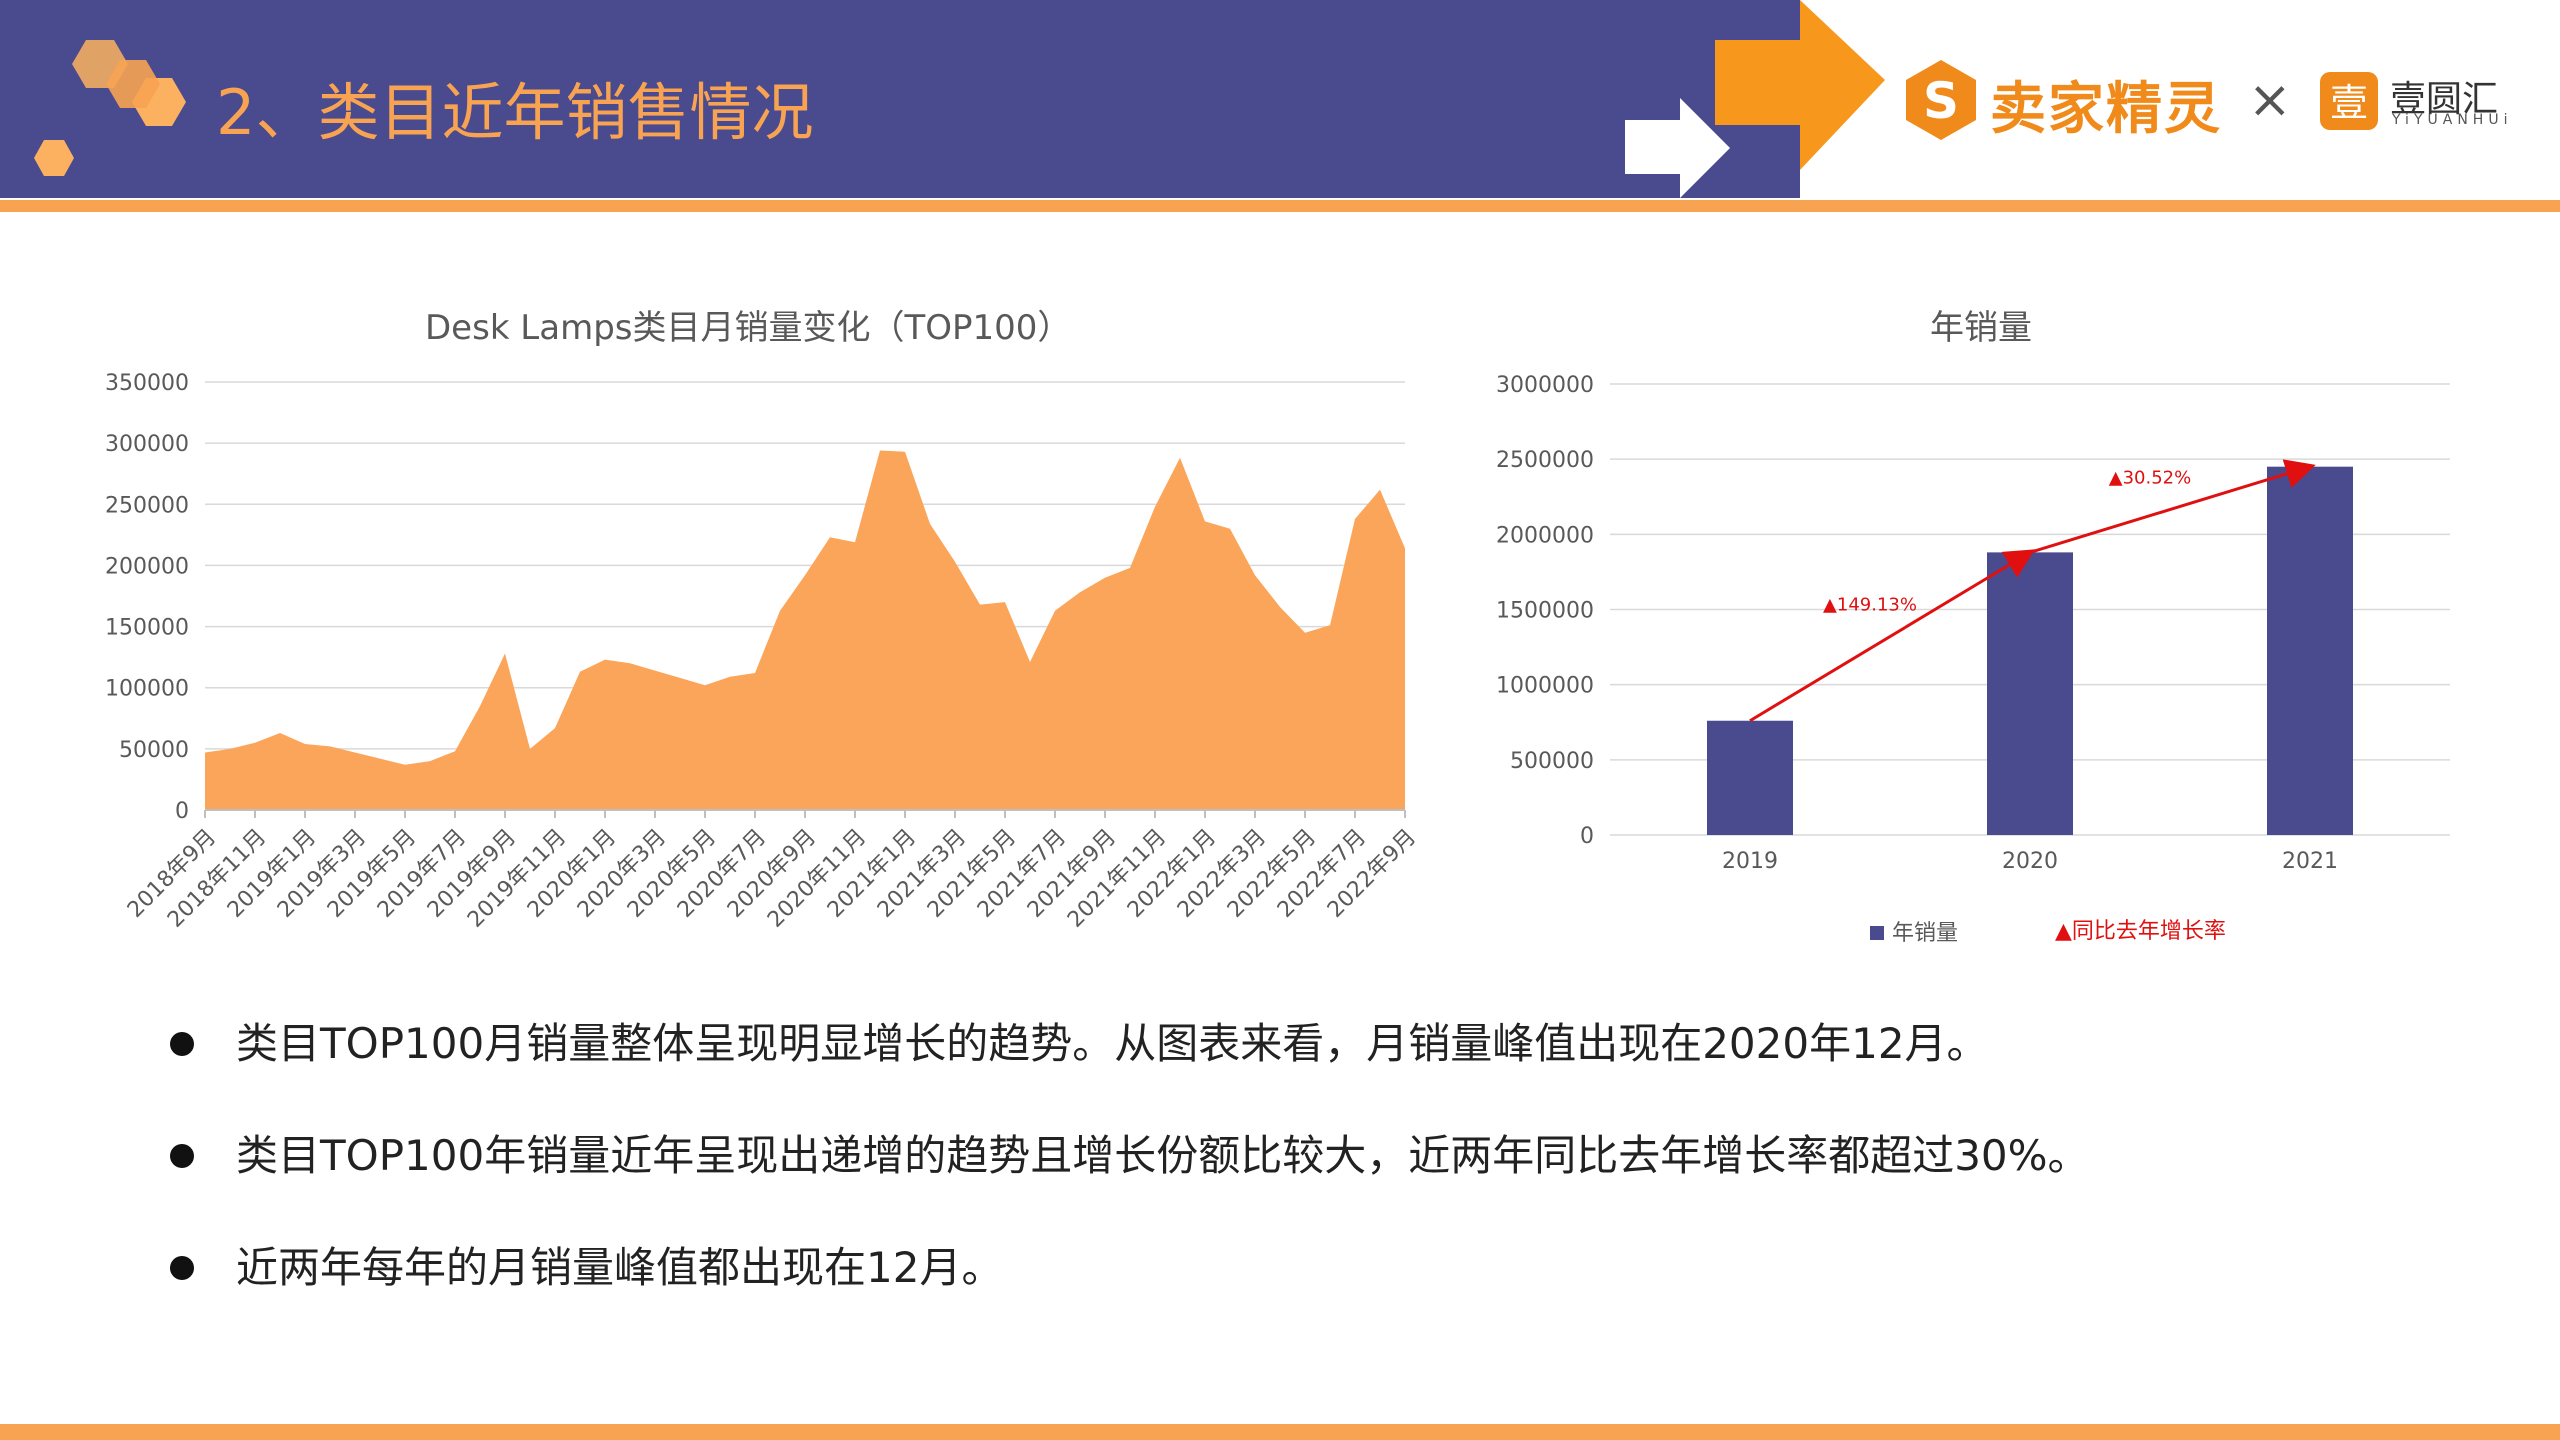 This screenshot has height=1440, width=2560. Describe the element at coordinates (2106, 109) in the screenshot. I see `brand-primary-name: 卖家精灵` at that location.